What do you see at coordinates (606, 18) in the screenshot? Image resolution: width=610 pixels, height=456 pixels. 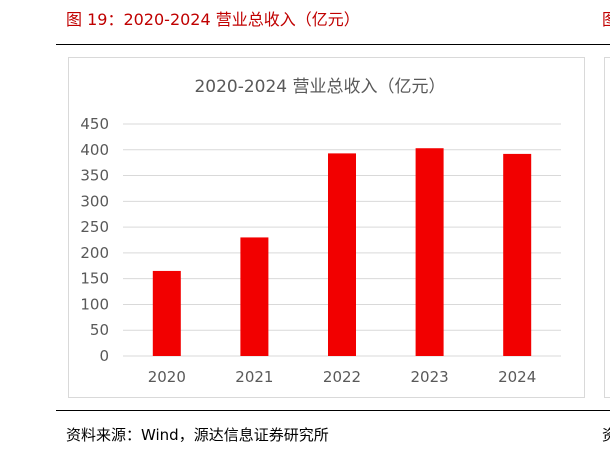 I see `next-figure-caption-fragment: 图` at bounding box center [606, 18].